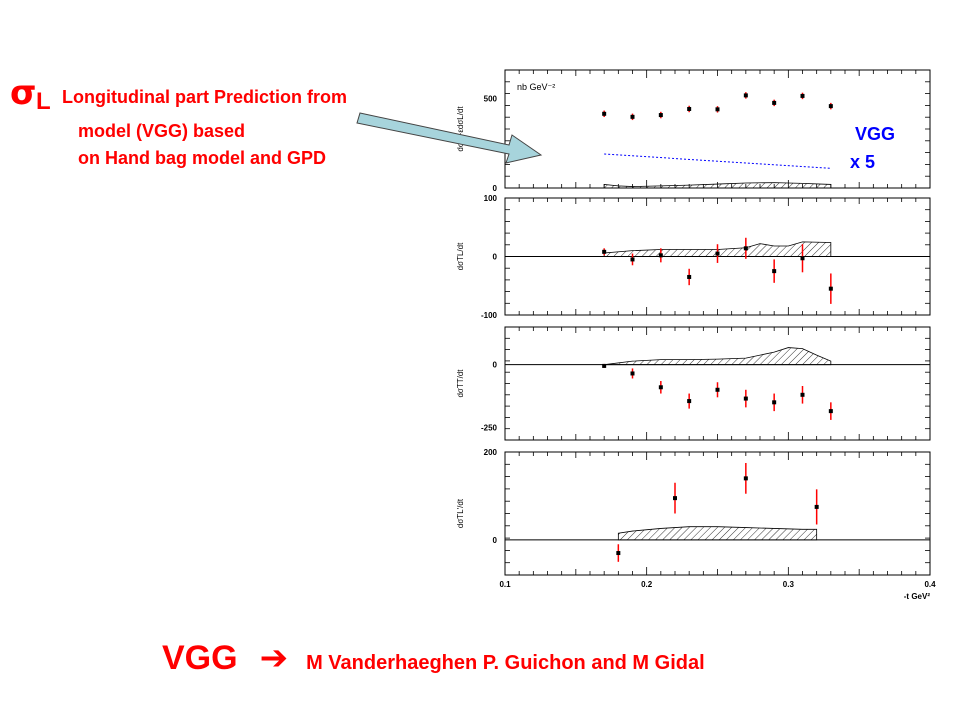  I want to click on panel-1: 0 500 dσT+εdσL/dt nb GeV⁻², so click(693, 131).